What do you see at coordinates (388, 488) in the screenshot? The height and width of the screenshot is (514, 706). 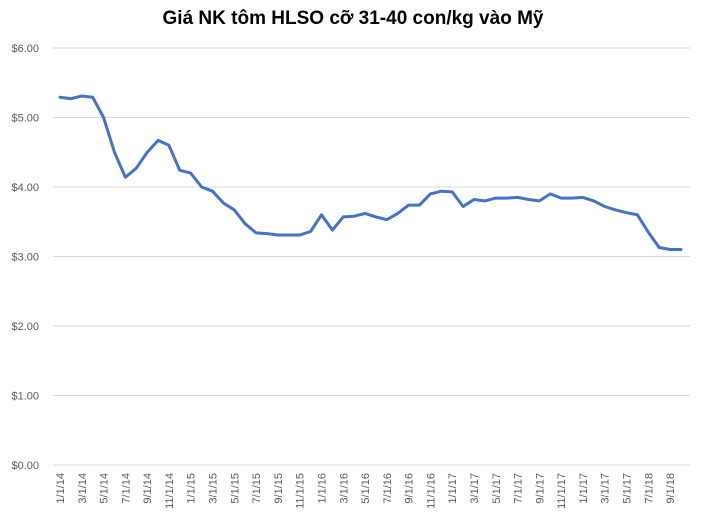 I see `x-tick-label: 7/1/16` at bounding box center [388, 488].